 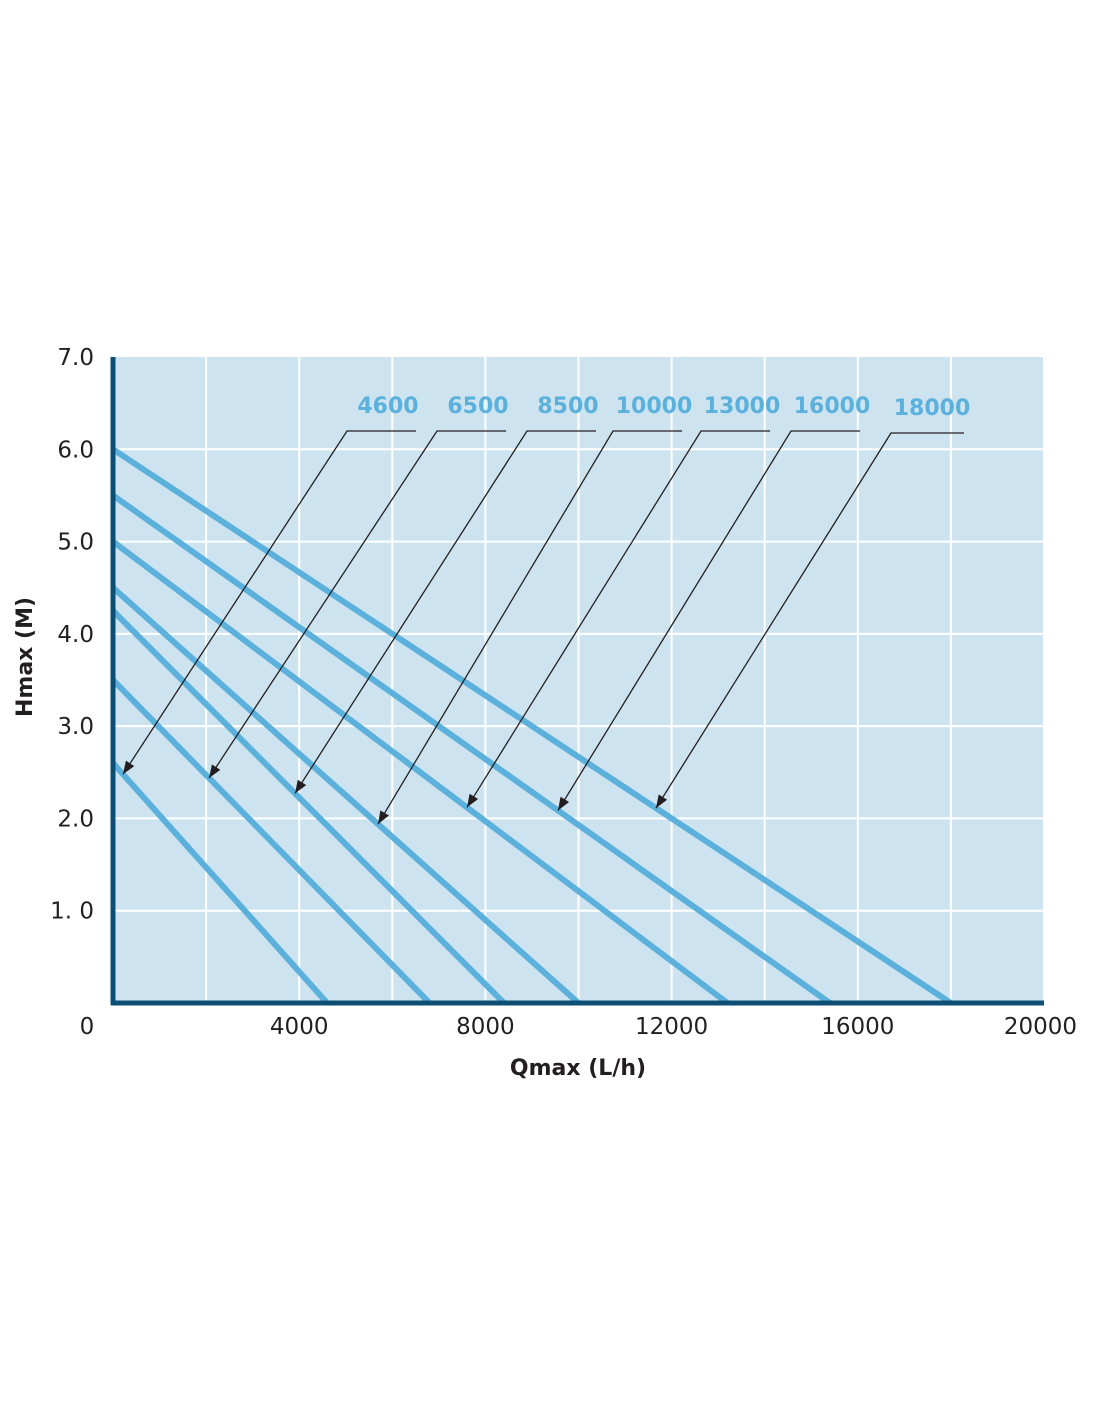 What do you see at coordinates (832, 406) in the screenshot?
I see `series-label-16000: 16000` at bounding box center [832, 406].